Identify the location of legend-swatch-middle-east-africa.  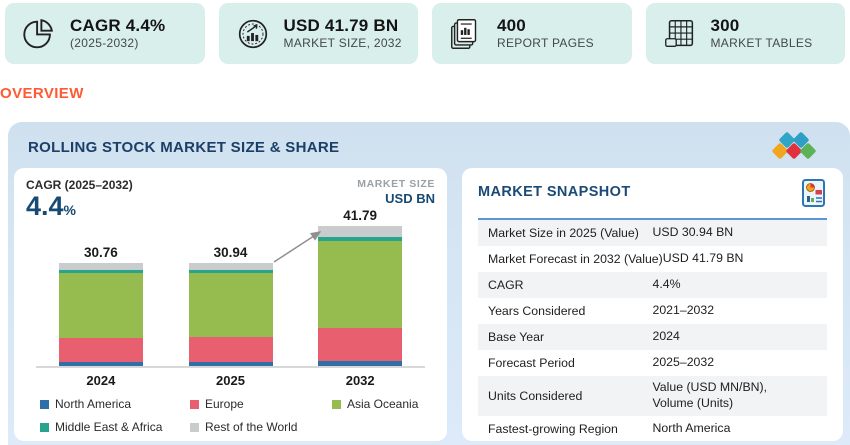
(44, 427).